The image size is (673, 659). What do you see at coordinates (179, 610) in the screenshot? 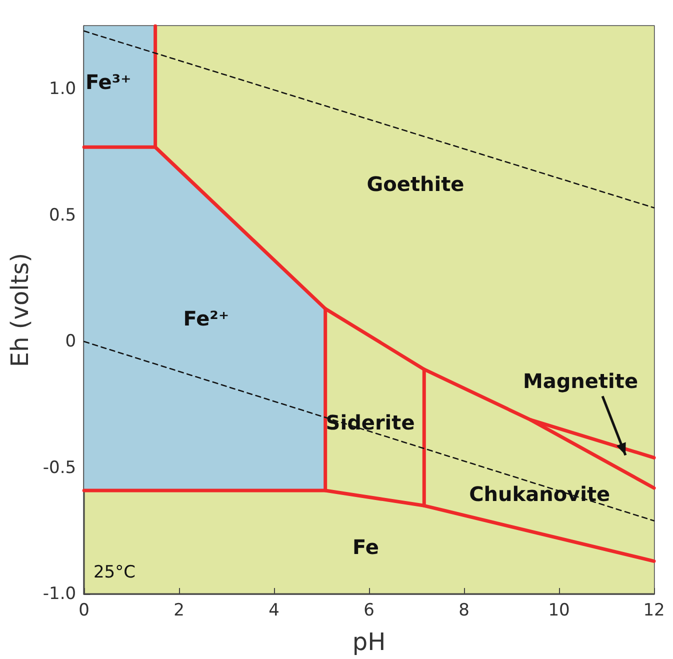
I see `x-tick-label: 2` at bounding box center [179, 610].